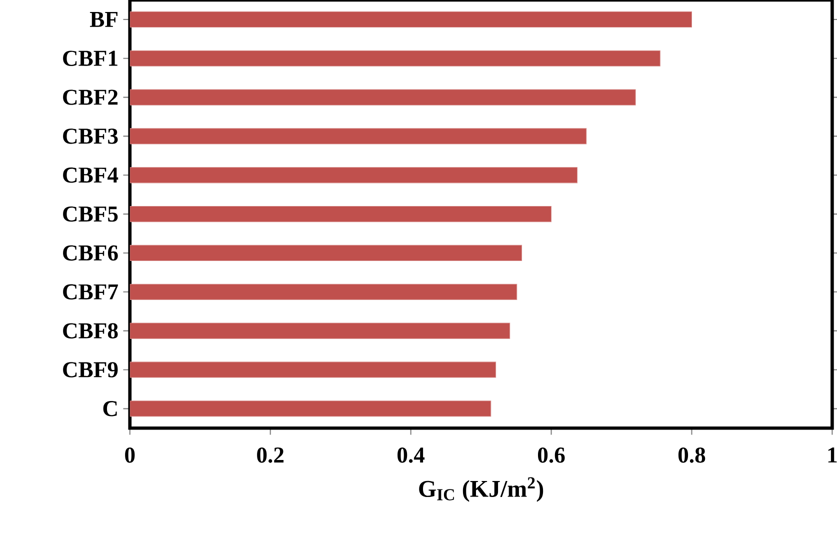 The height and width of the screenshot is (544, 837). I want to click on x-axis-title: G$_{IC}$ (KJ/m$^{2}$), so click(481, 490).